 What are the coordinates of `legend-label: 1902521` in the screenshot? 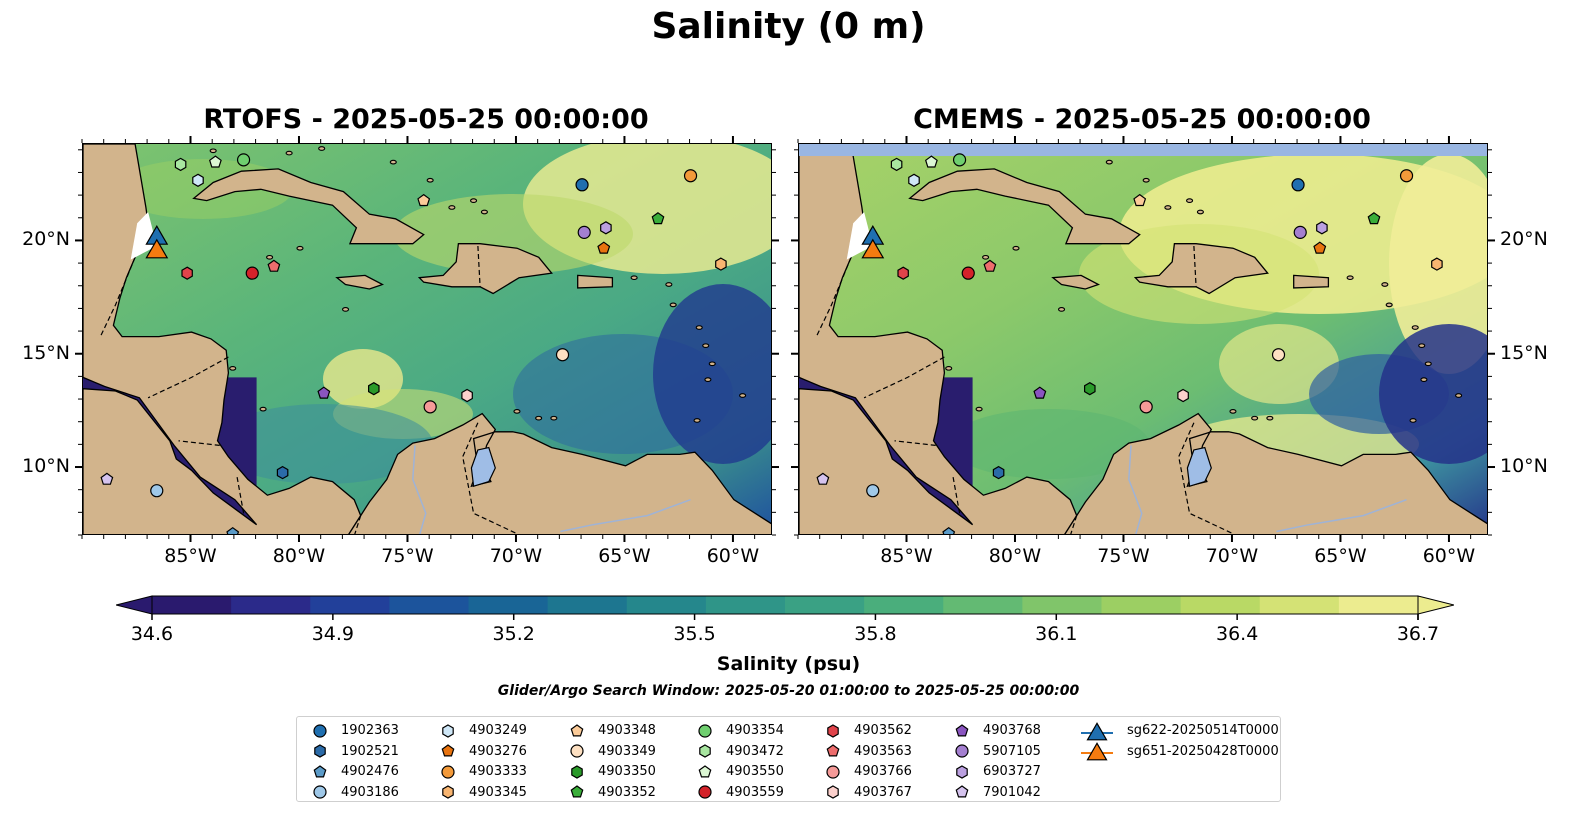 It's located at (370, 751).